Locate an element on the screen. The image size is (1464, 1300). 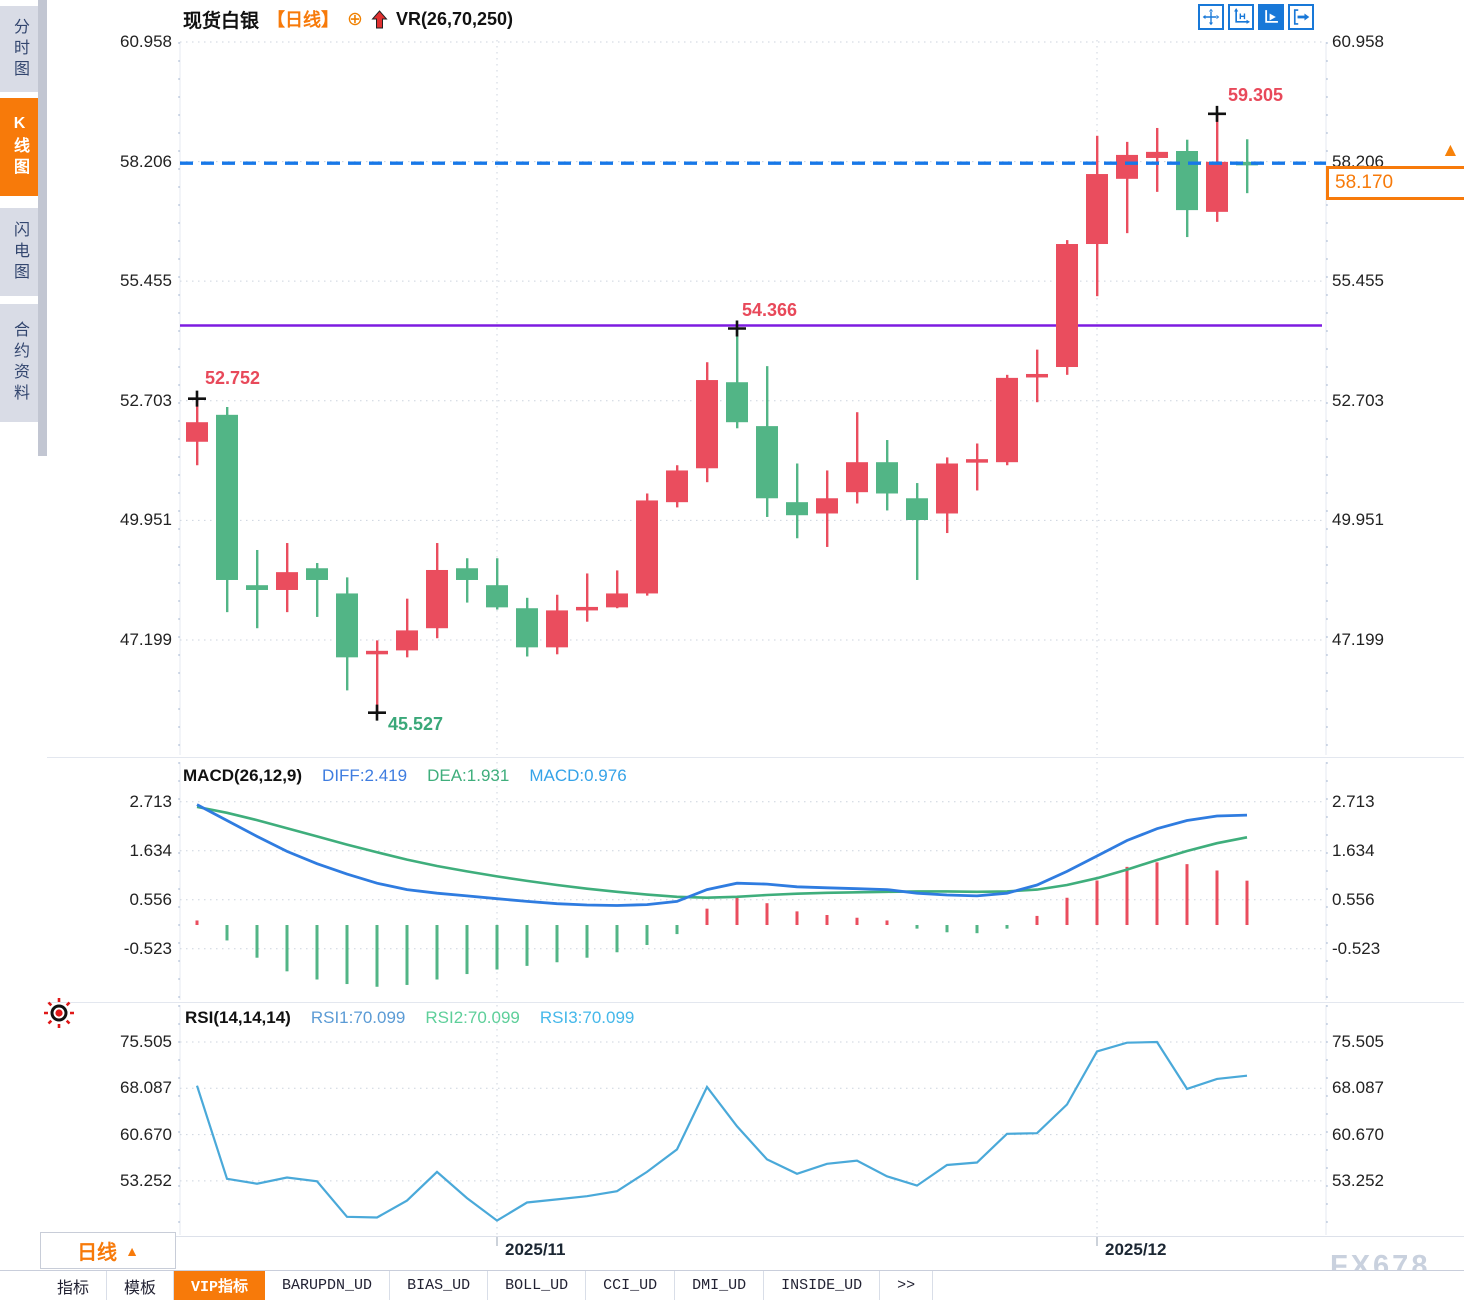
price-axis-tick-right: 58.206 is located at coordinates (1358, 161).